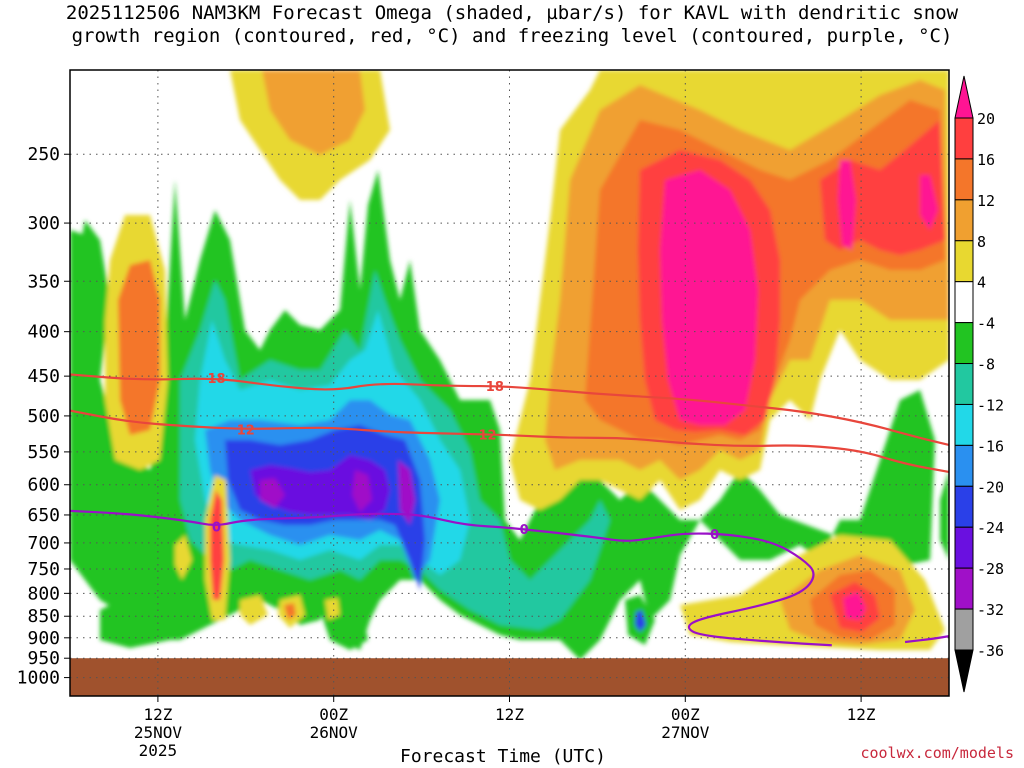 This screenshot has height=768, width=1024. Describe the element at coordinates (158, 750) in the screenshot. I see `x-tick-label: 2025` at that location.